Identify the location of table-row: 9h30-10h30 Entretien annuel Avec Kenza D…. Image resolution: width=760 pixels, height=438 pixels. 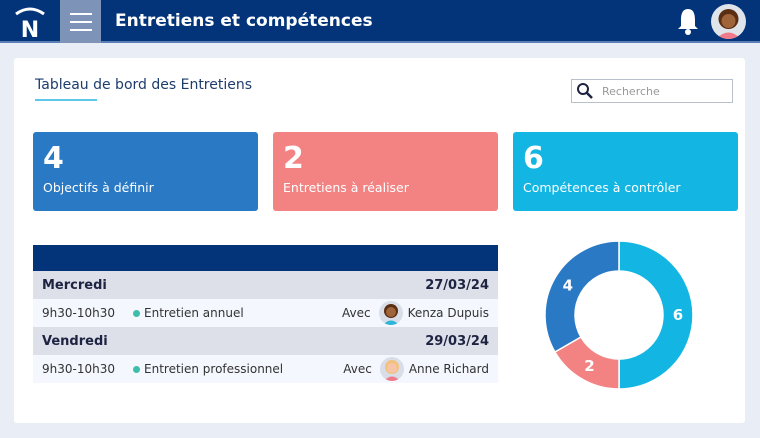
(265, 313).